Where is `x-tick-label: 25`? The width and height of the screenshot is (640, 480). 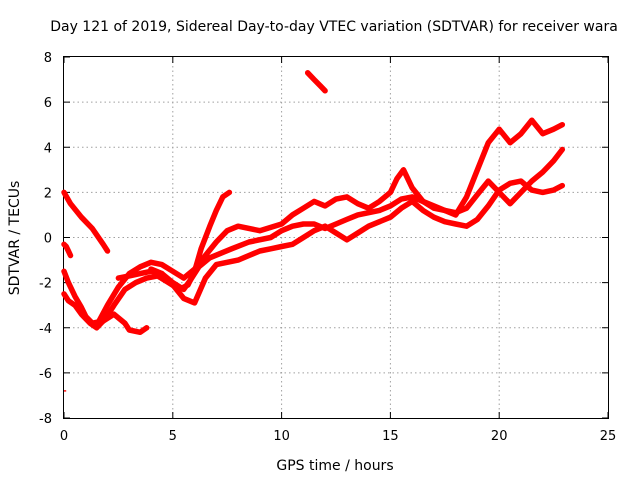
x-tick-label: 25 is located at coordinates (608, 436).